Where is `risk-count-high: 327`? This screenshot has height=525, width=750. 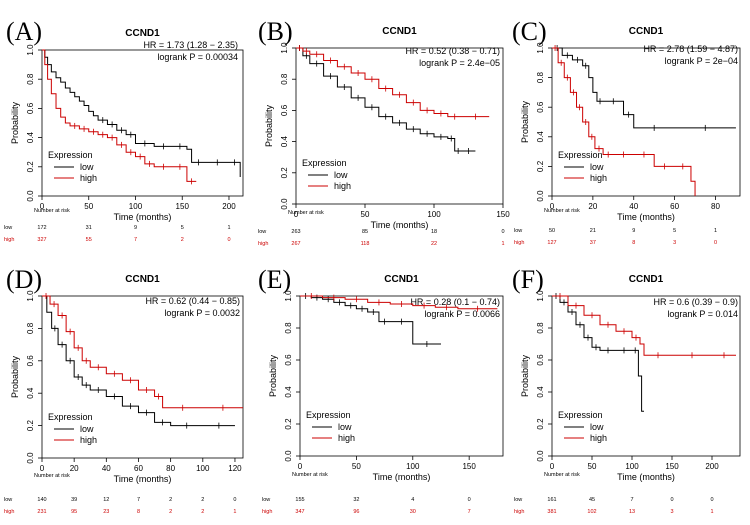 risk-count-high: 327 is located at coordinates (41, 240).